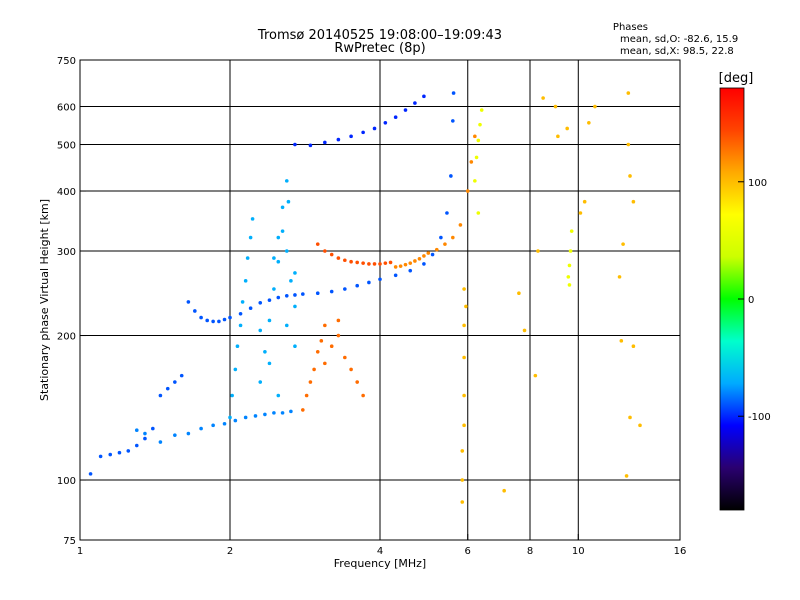  Describe the element at coordinates (679, 39) in the screenshot. I see `phase-legend-o: mean, sd,O: -82.6, 15.9` at that location.